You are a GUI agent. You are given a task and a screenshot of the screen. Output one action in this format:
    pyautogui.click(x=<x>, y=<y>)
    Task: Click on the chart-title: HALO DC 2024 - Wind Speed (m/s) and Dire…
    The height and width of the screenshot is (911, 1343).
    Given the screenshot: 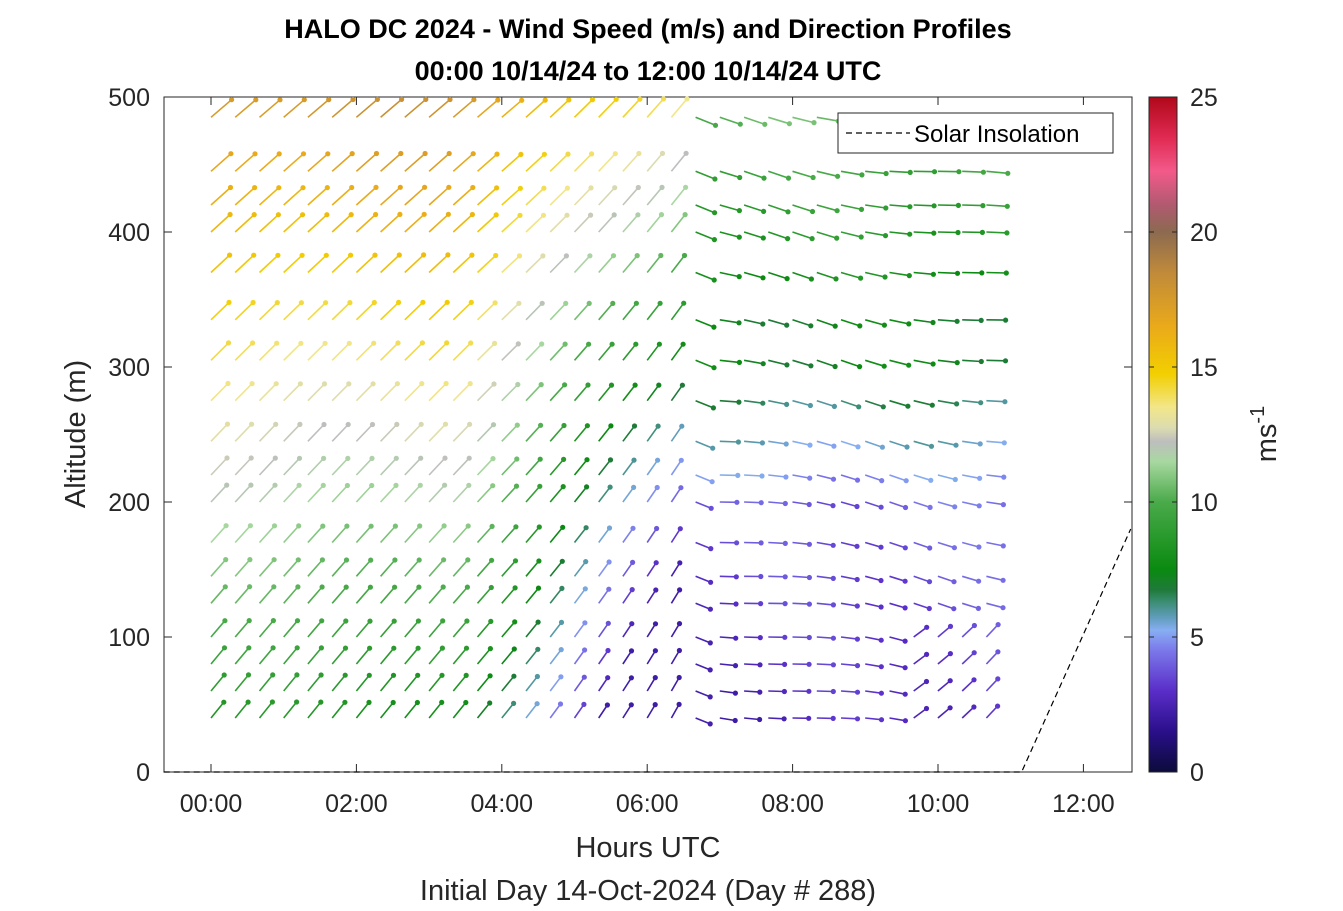 What is the action you would take?
    pyautogui.click(x=647, y=29)
    